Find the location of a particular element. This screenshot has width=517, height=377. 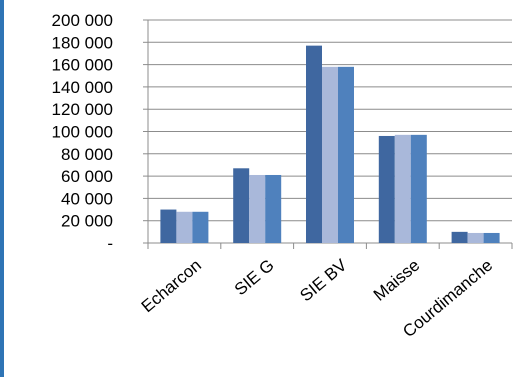

x-tick-label: Echarcon is located at coordinates (171, 286).